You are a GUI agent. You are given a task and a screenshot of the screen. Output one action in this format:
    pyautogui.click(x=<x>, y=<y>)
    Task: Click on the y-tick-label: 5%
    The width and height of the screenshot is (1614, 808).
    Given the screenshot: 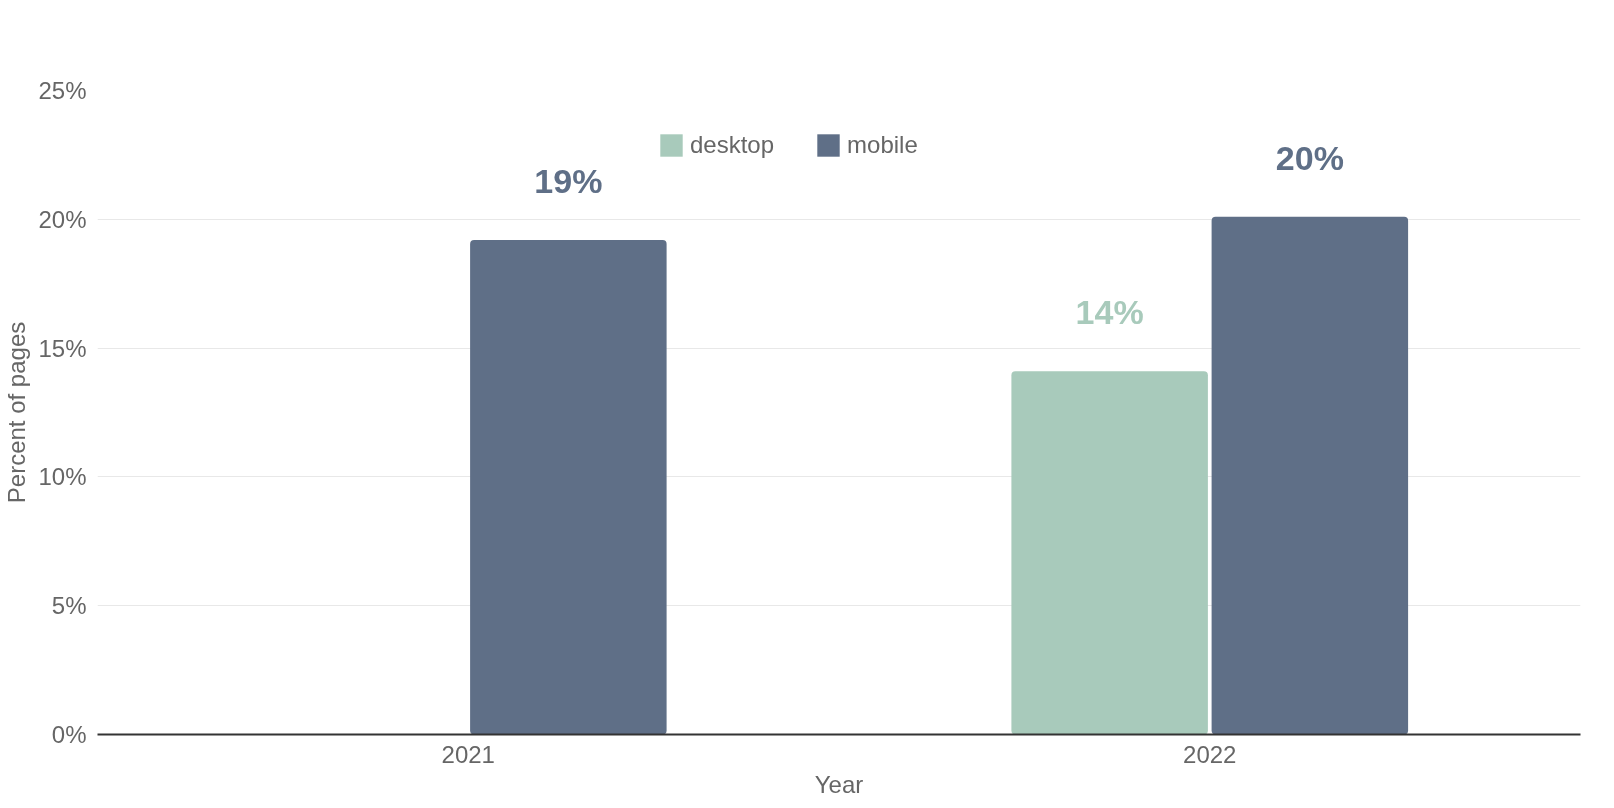 What is the action you would take?
    pyautogui.click(x=69, y=606)
    